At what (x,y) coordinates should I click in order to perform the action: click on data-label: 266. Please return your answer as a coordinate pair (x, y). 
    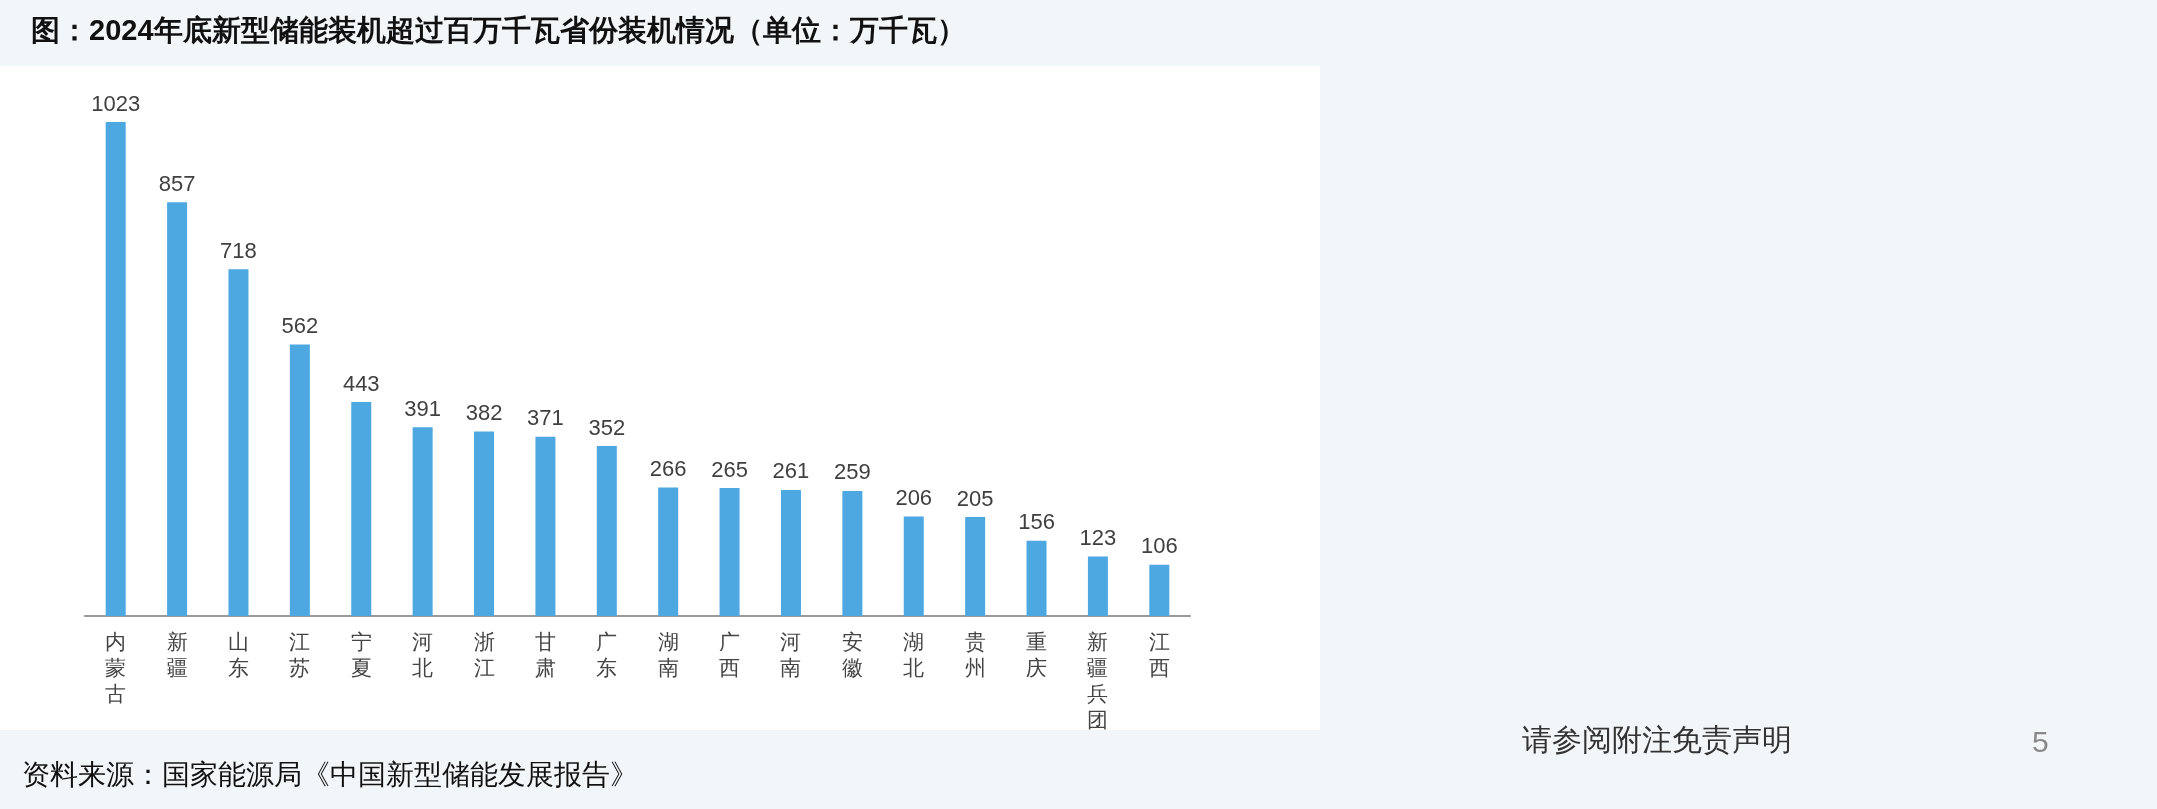
    Looking at the image, I should click on (668, 469).